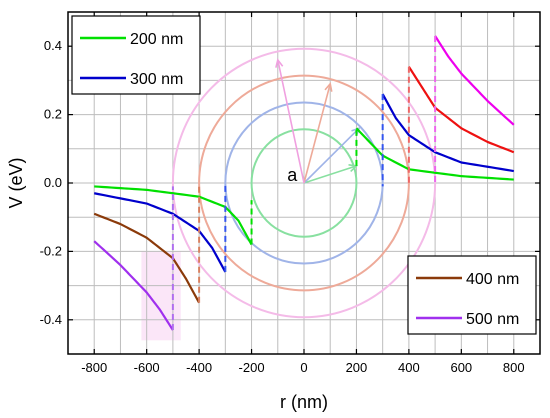 The image size is (550, 418). Describe the element at coordinates (357, 367) in the screenshot. I see `x-tick-label: 200` at that location.